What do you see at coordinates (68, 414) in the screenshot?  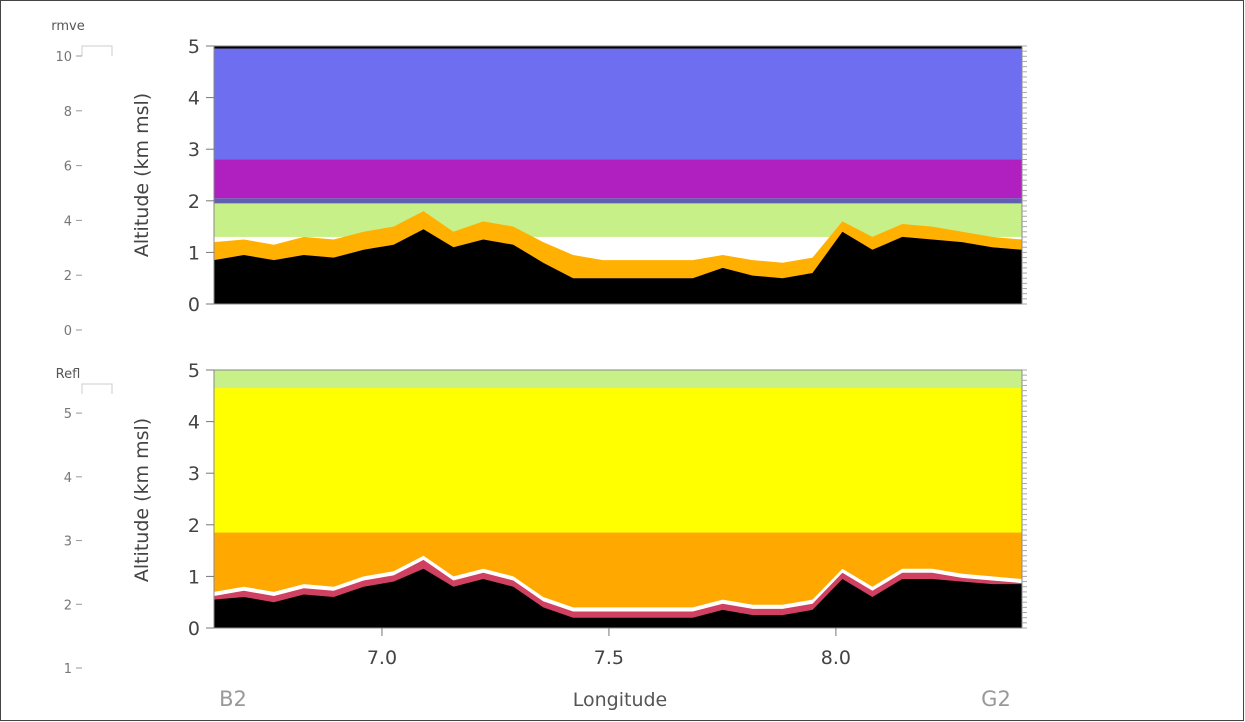 I see `colorbar-tick-label: 5` at bounding box center [68, 414].